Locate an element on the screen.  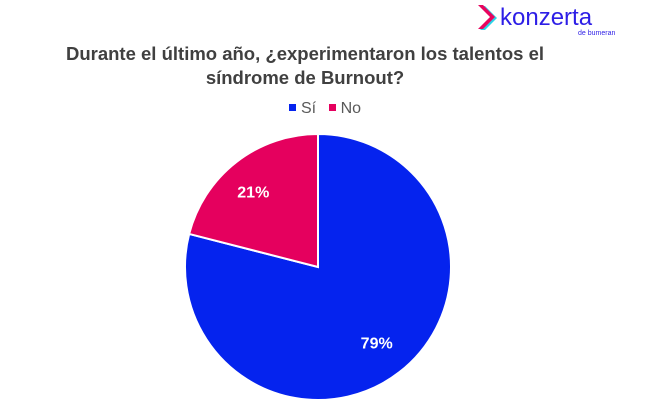
legend-label: No is located at coordinates (351, 108).